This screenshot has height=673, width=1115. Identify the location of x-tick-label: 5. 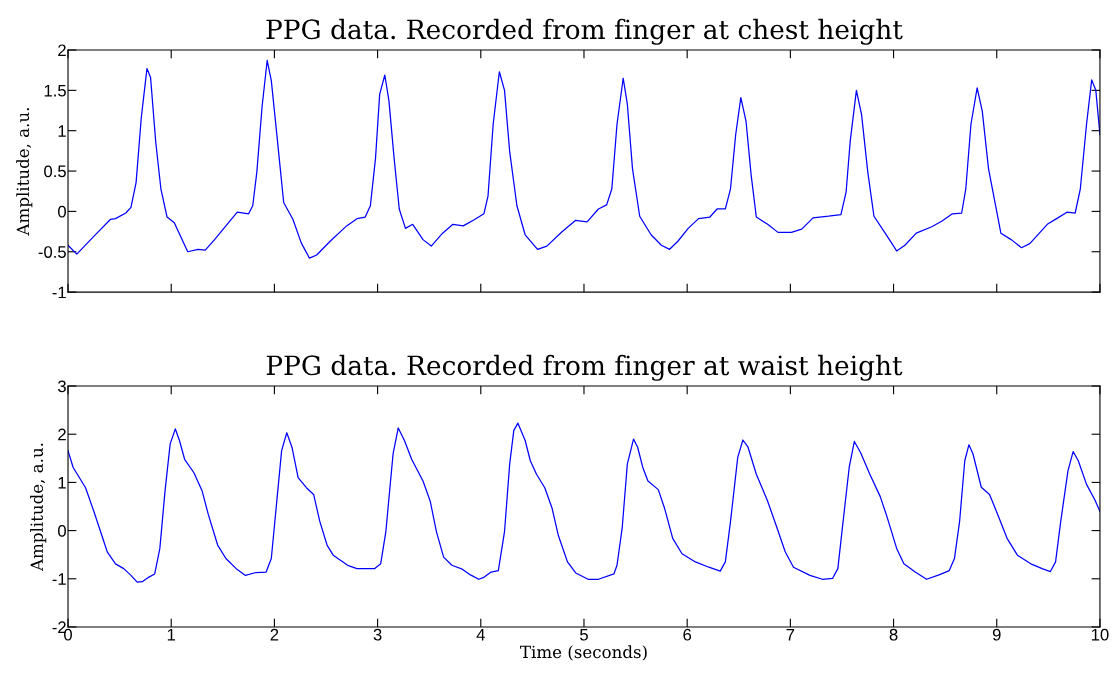
(584, 634).